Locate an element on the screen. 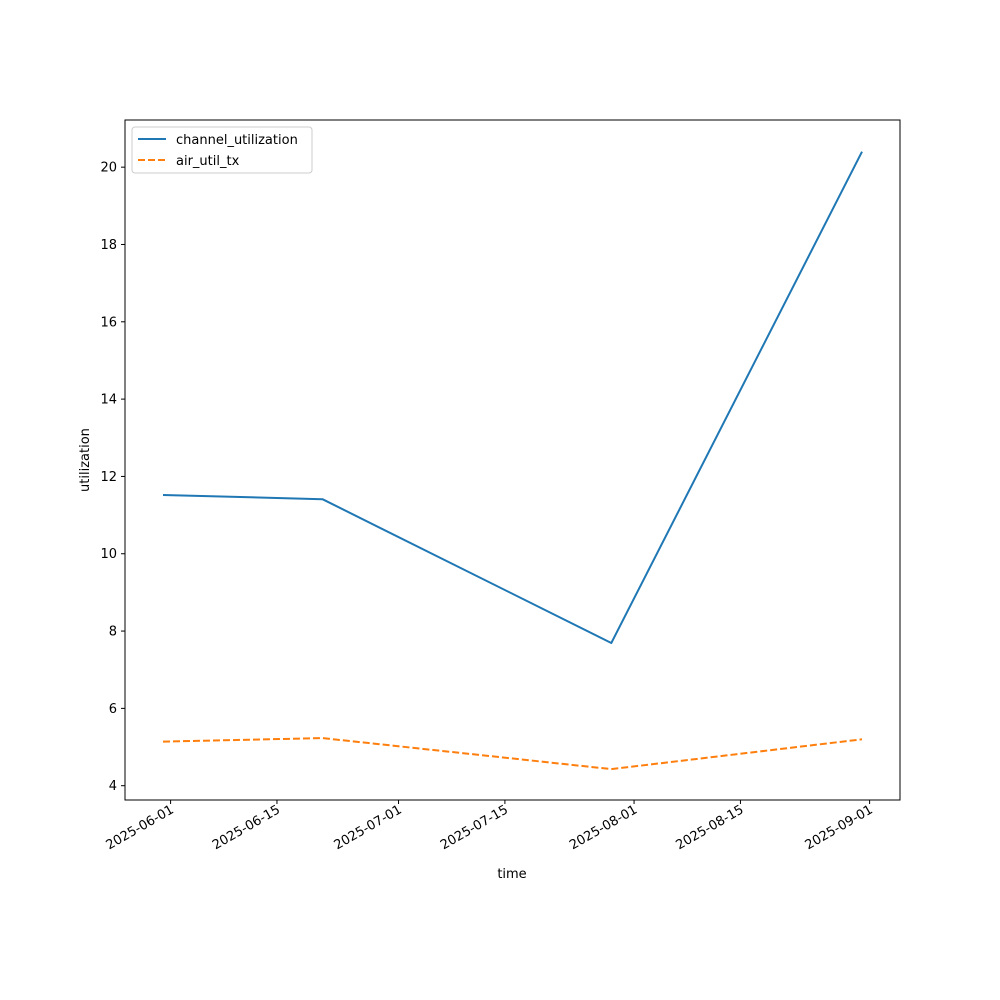 The width and height of the screenshot is (1000, 1000). x-axis-label: time is located at coordinates (511, 874).